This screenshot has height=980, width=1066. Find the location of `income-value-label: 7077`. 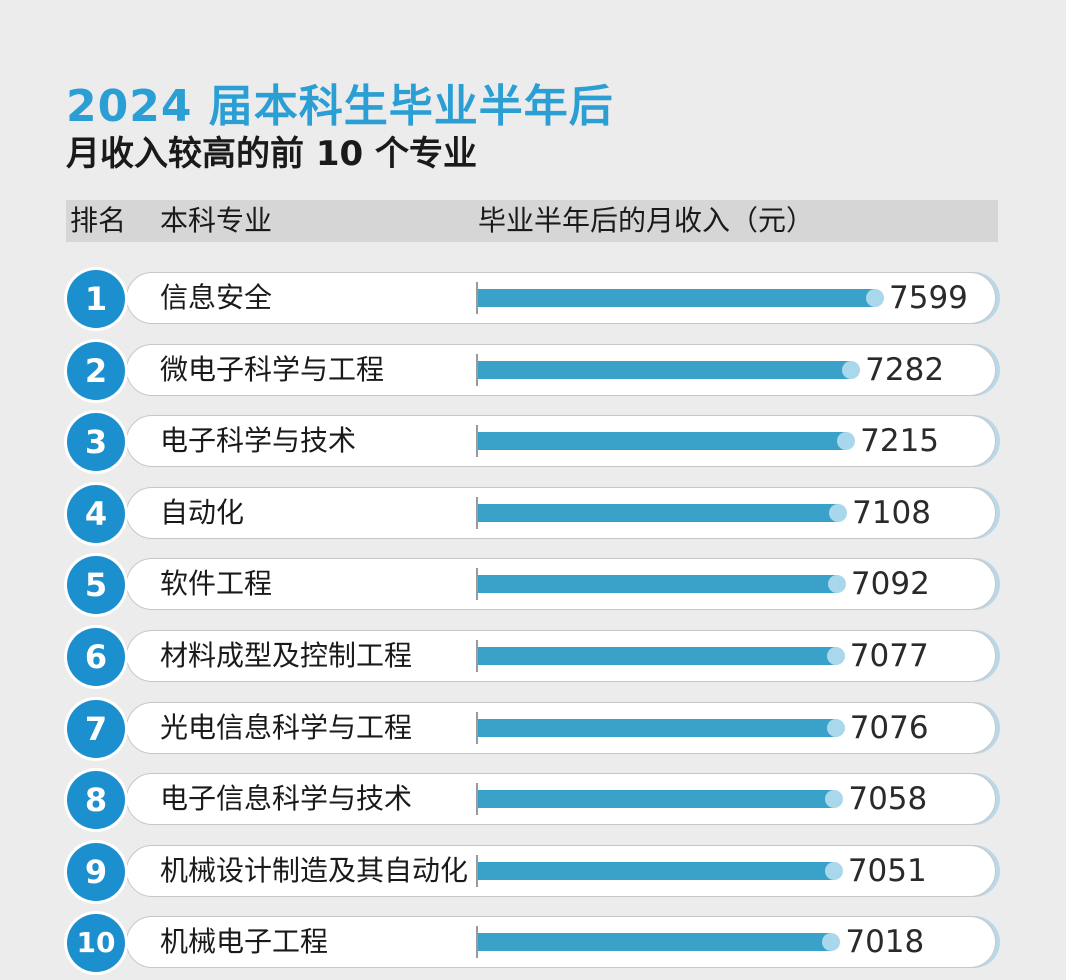

income-value-label: 7077 is located at coordinates (889, 656).